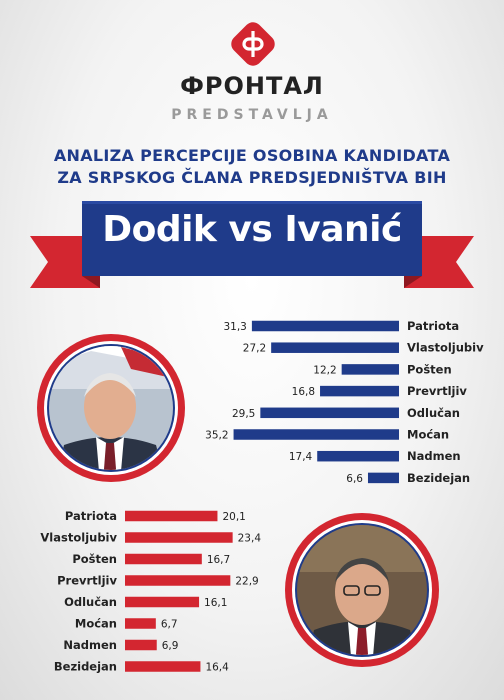 The width and height of the screenshot is (504, 700). What do you see at coordinates (87, 581) in the screenshot?
I see `ivanic-label-prevrtljiv: Prevrtljiv` at bounding box center [87, 581].